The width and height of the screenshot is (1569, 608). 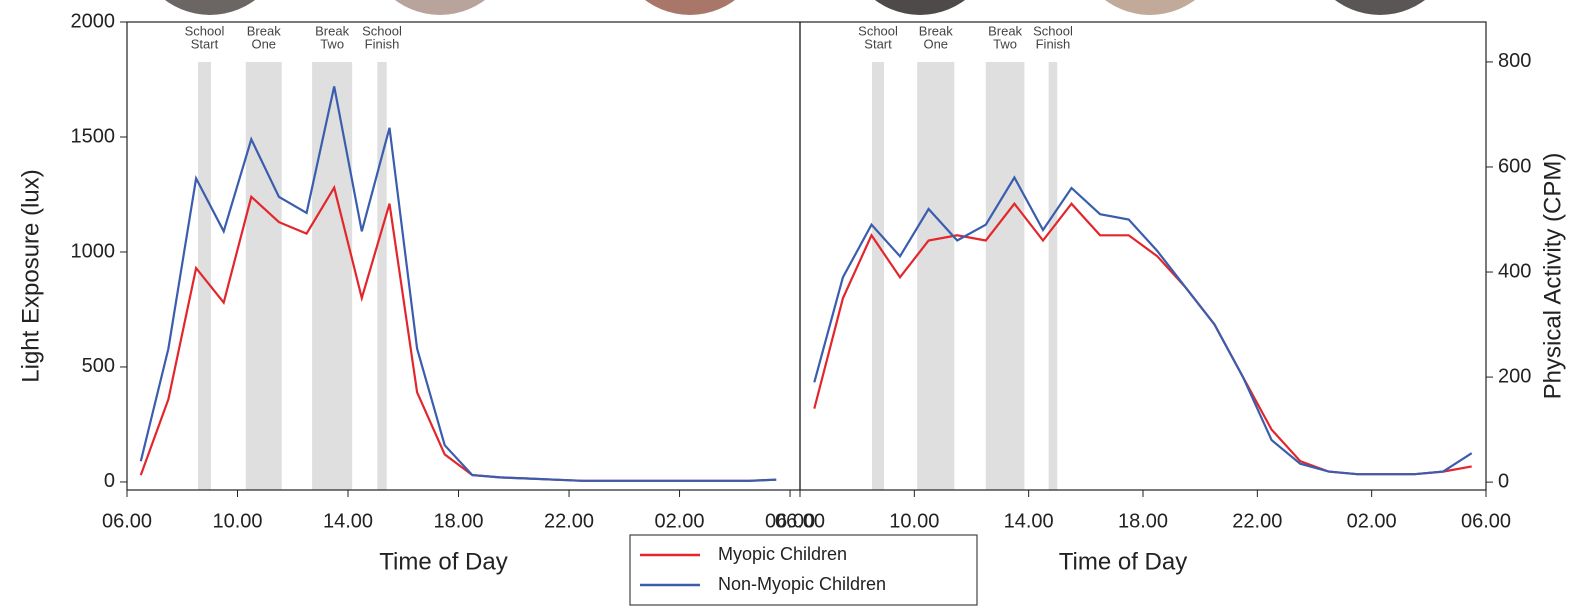 What do you see at coordinates (782, 554) in the screenshot?
I see `legend-label: Myopic Children` at bounding box center [782, 554].